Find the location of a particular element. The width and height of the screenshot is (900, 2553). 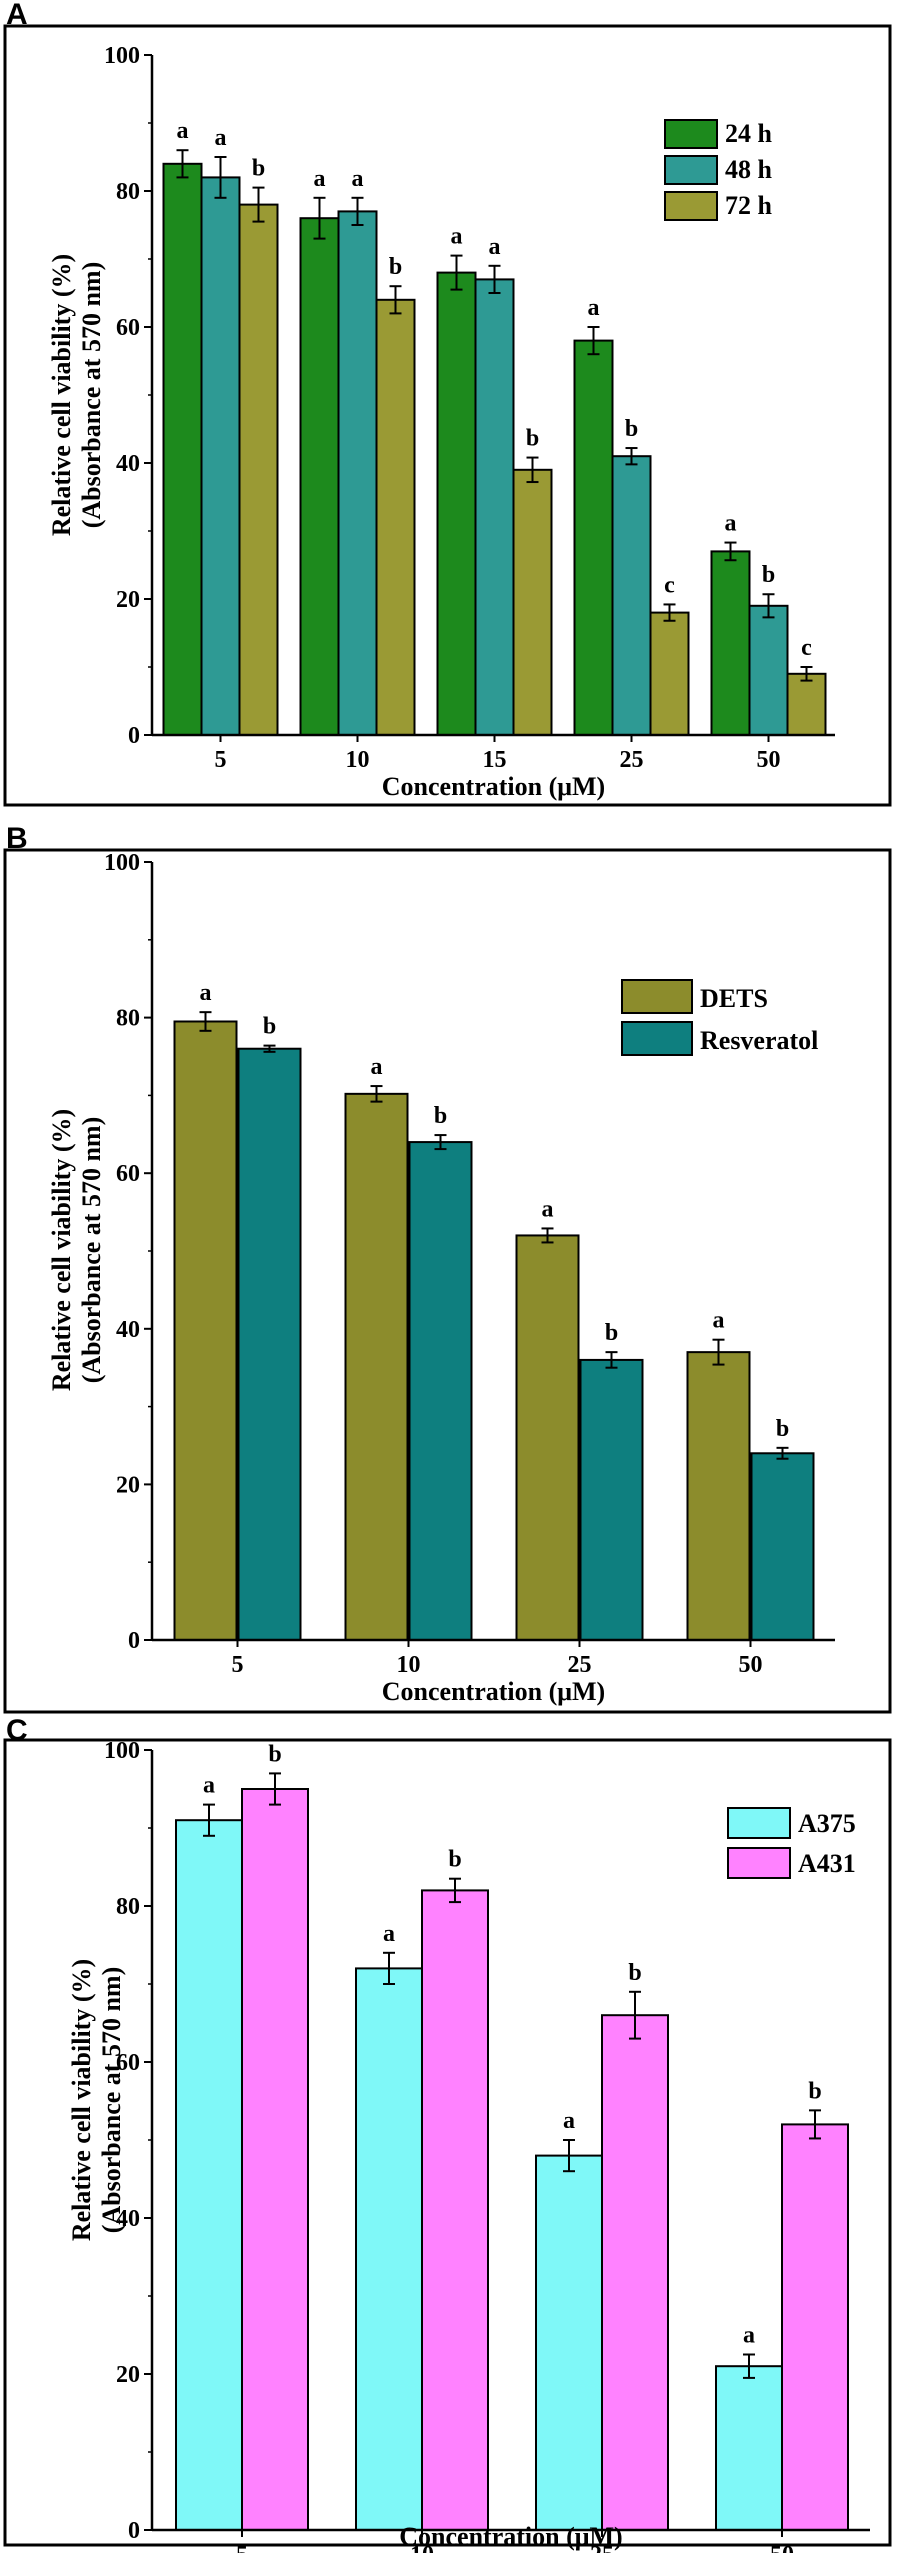

y-tick-label: 80 is located at coordinates (128, 192).